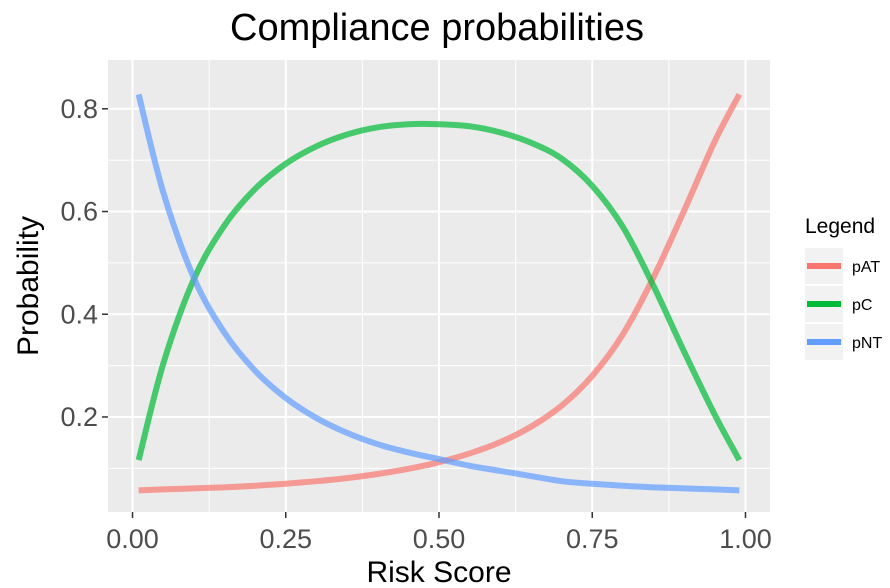 This screenshot has height=588, width=890. I want to click on y-tick-label: 0.6, so click(79, 212).